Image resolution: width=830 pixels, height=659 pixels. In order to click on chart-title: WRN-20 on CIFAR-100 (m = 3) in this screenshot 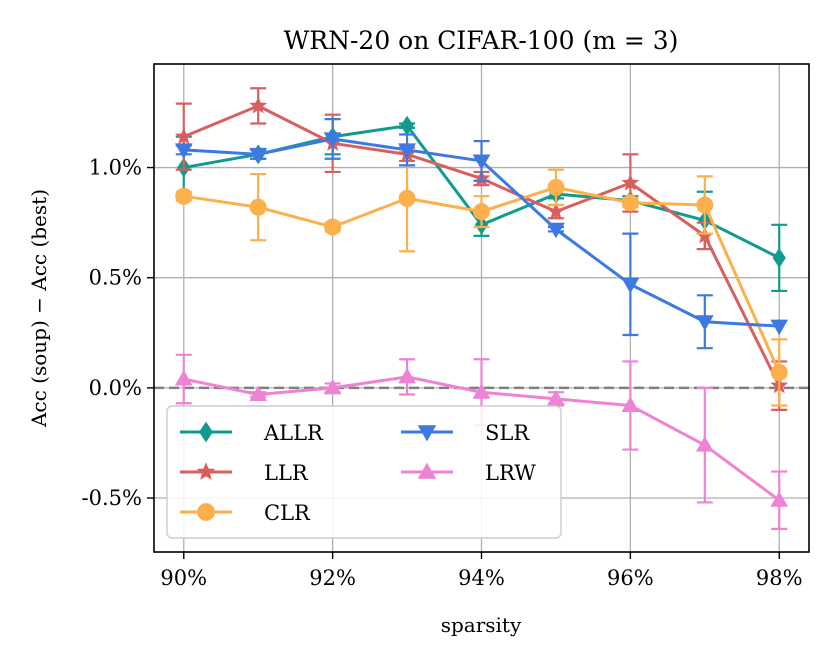, I will do `click(481, 40)`.